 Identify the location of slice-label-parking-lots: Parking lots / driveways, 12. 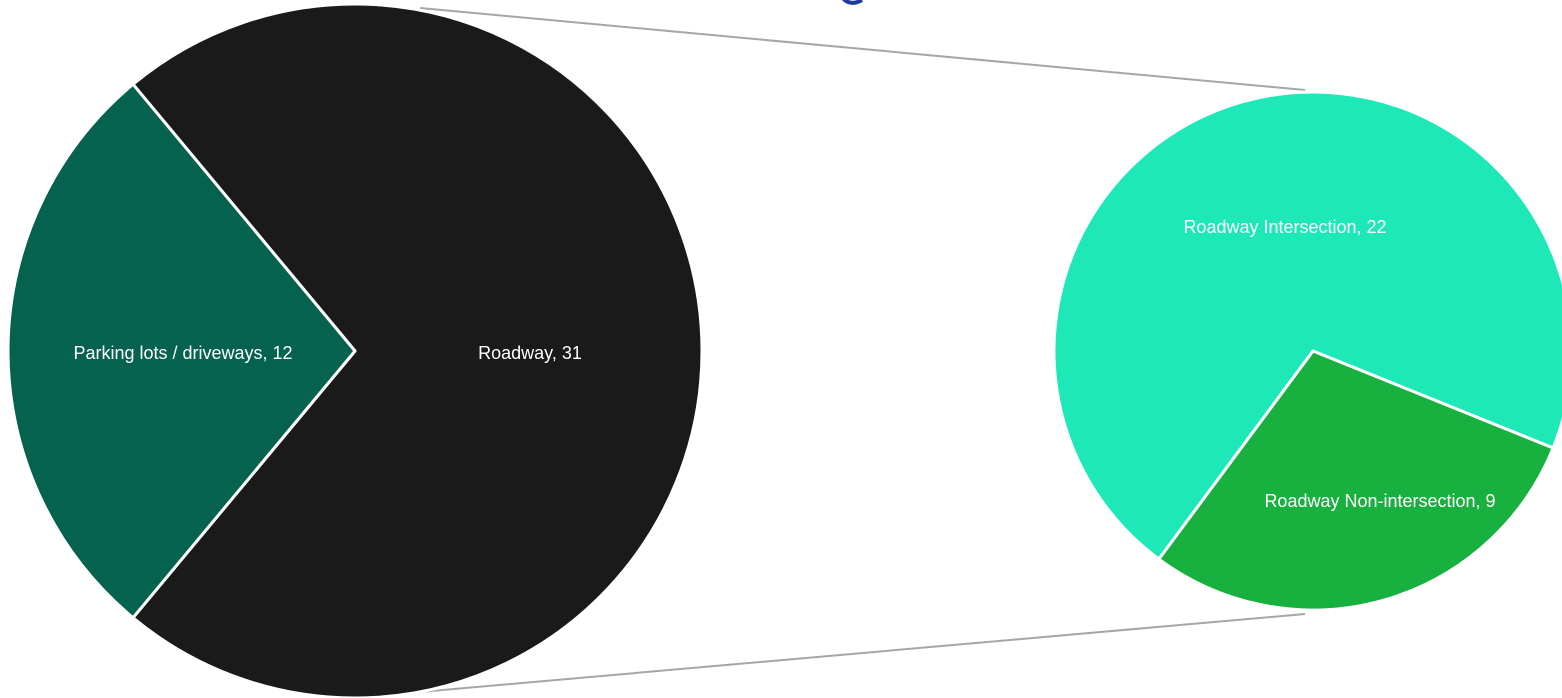
(182, 353).